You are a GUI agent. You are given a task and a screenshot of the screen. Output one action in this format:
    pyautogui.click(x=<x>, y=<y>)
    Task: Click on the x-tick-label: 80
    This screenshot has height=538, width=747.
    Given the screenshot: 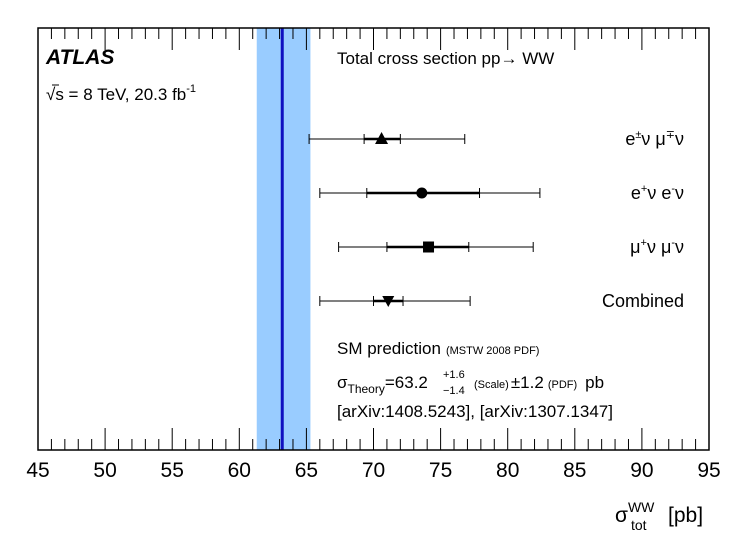 What is the action you would take?
    pyautogui.click(x=507, y=470)
    